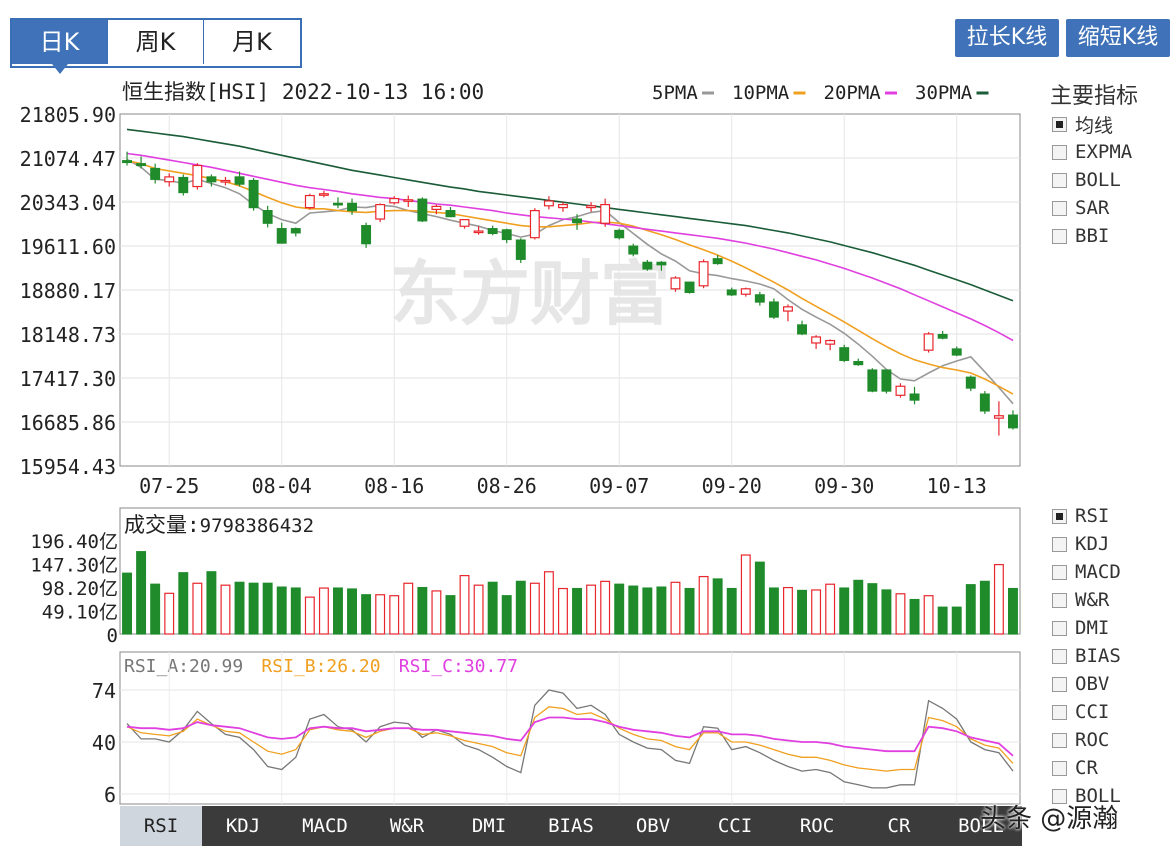 This screenshot has height=852, width=1174. What do you see at coordinates (1086, 572) in the screenshot?
I see `sub-indicator-macd: MACD` at bounding box center [1086, 572].